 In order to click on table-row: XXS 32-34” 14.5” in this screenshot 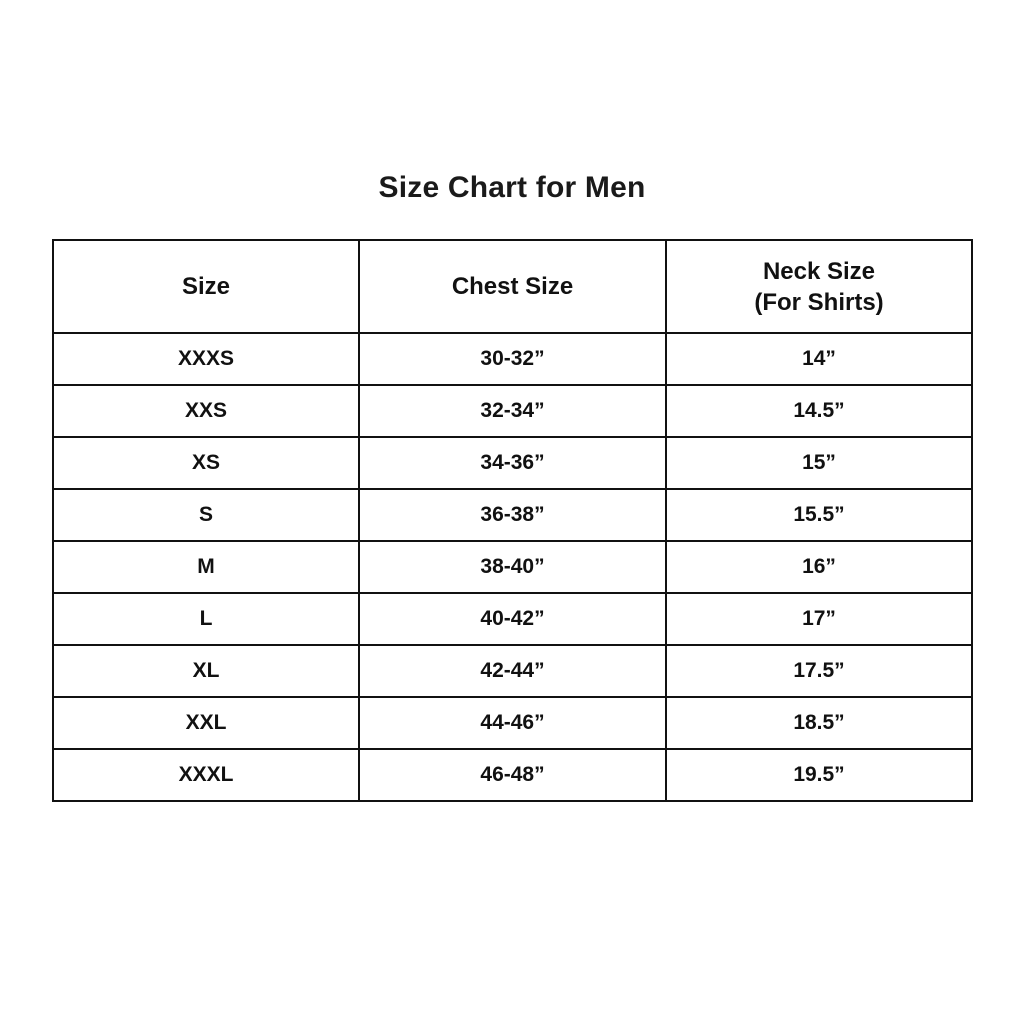, I will do `click(512, 411)`.